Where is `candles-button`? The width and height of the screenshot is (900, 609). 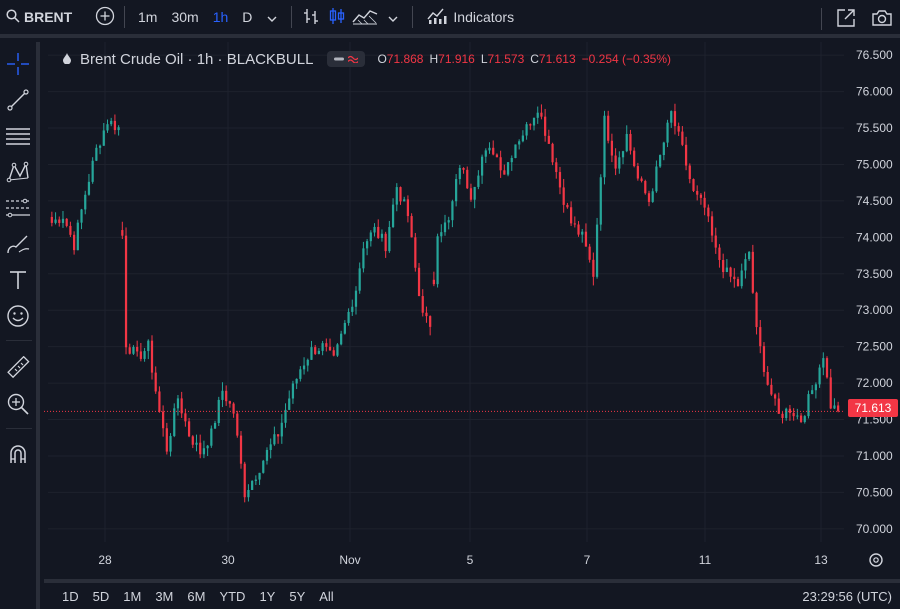
candles-button is located at coordinates (337, 18).